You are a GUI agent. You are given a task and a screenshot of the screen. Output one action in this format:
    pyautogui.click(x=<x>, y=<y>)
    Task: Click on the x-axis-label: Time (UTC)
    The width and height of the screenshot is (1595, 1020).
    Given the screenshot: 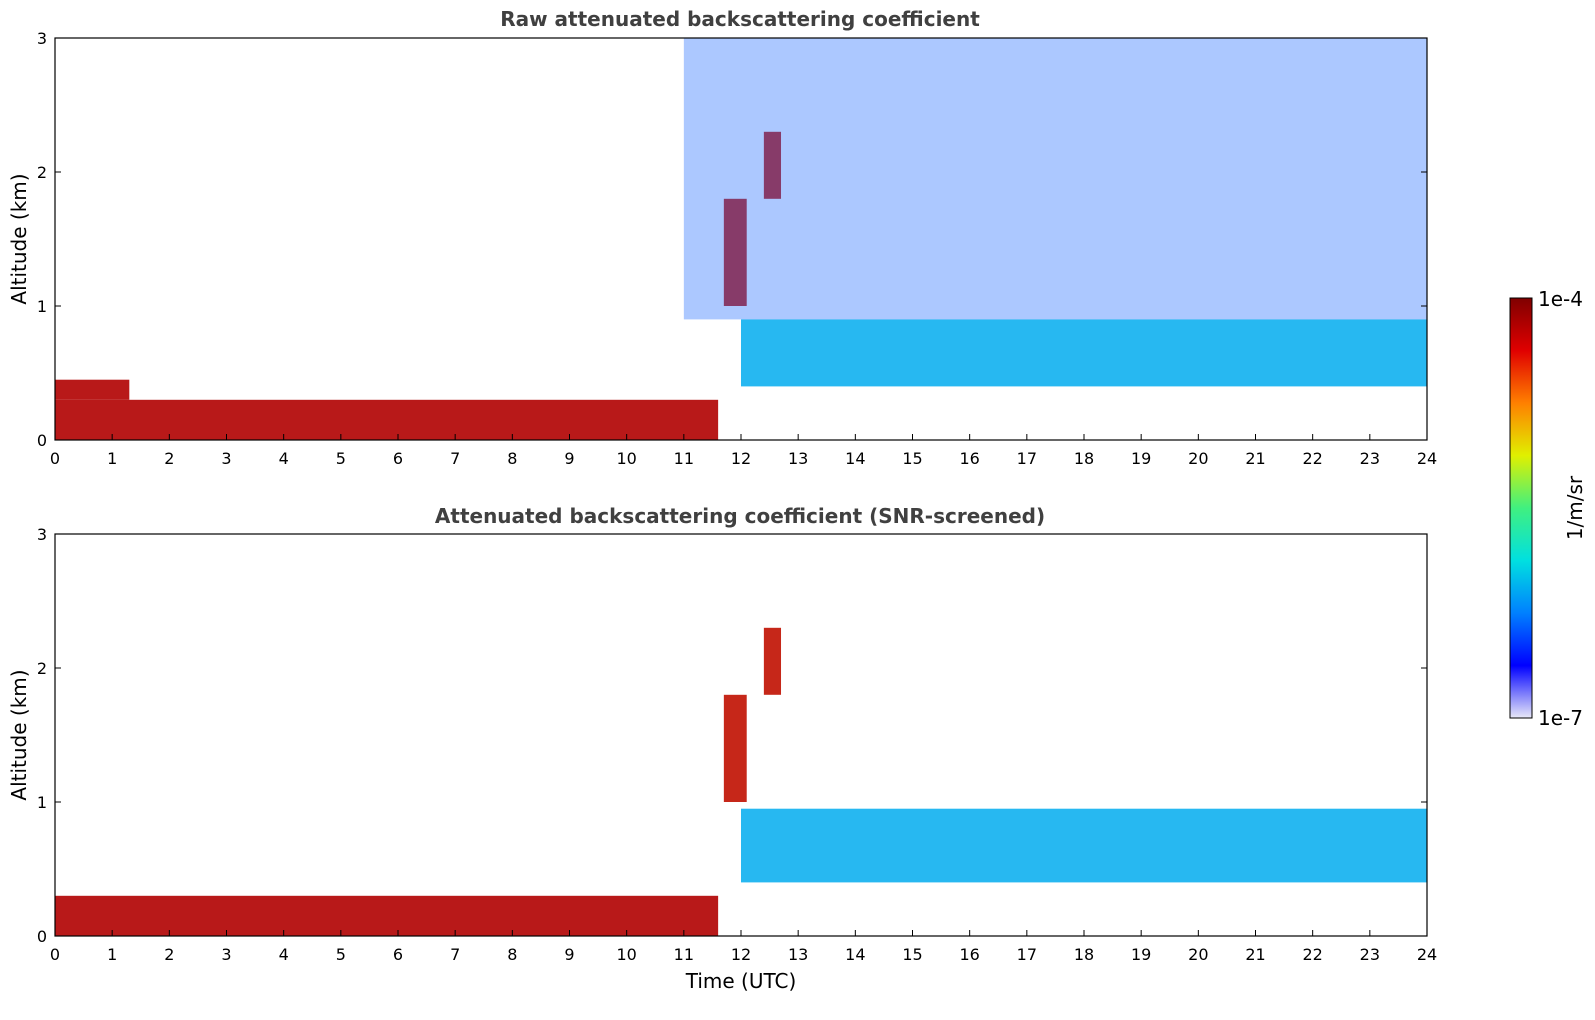 What is the action you would take?
    pyautogui.click(x=741, y=981)
    